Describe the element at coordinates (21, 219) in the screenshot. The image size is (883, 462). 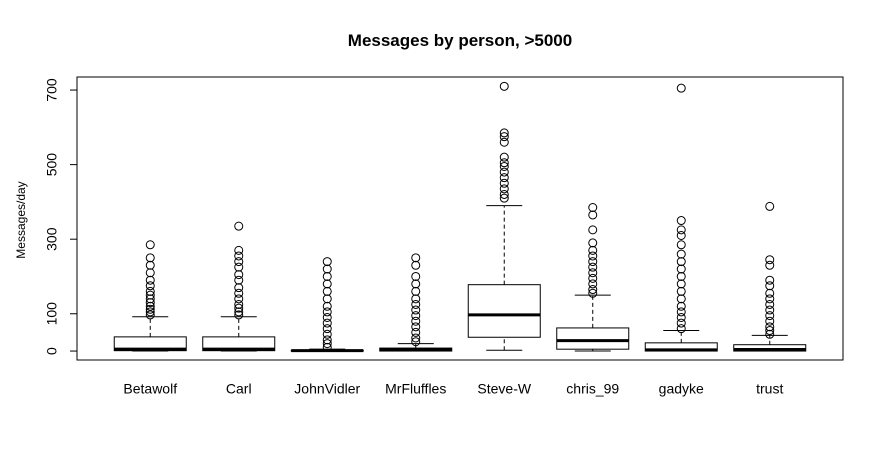
I see `y-axis-label: Messages/day` at that location.